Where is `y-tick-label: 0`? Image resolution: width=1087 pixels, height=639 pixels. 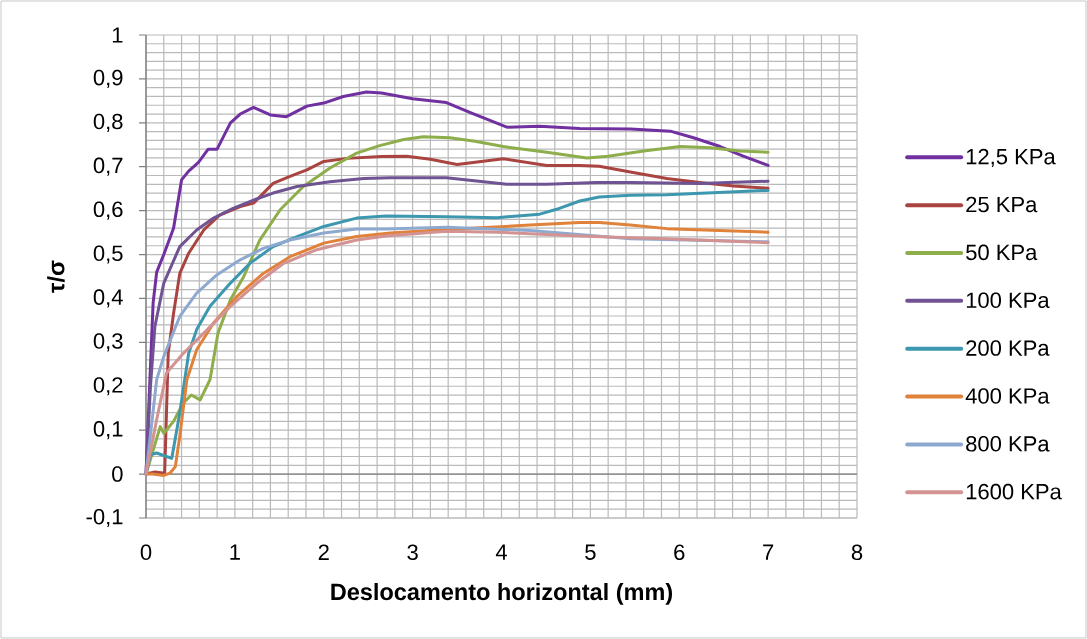
y-tick-label: 0 is located at coordinates (117, 474).